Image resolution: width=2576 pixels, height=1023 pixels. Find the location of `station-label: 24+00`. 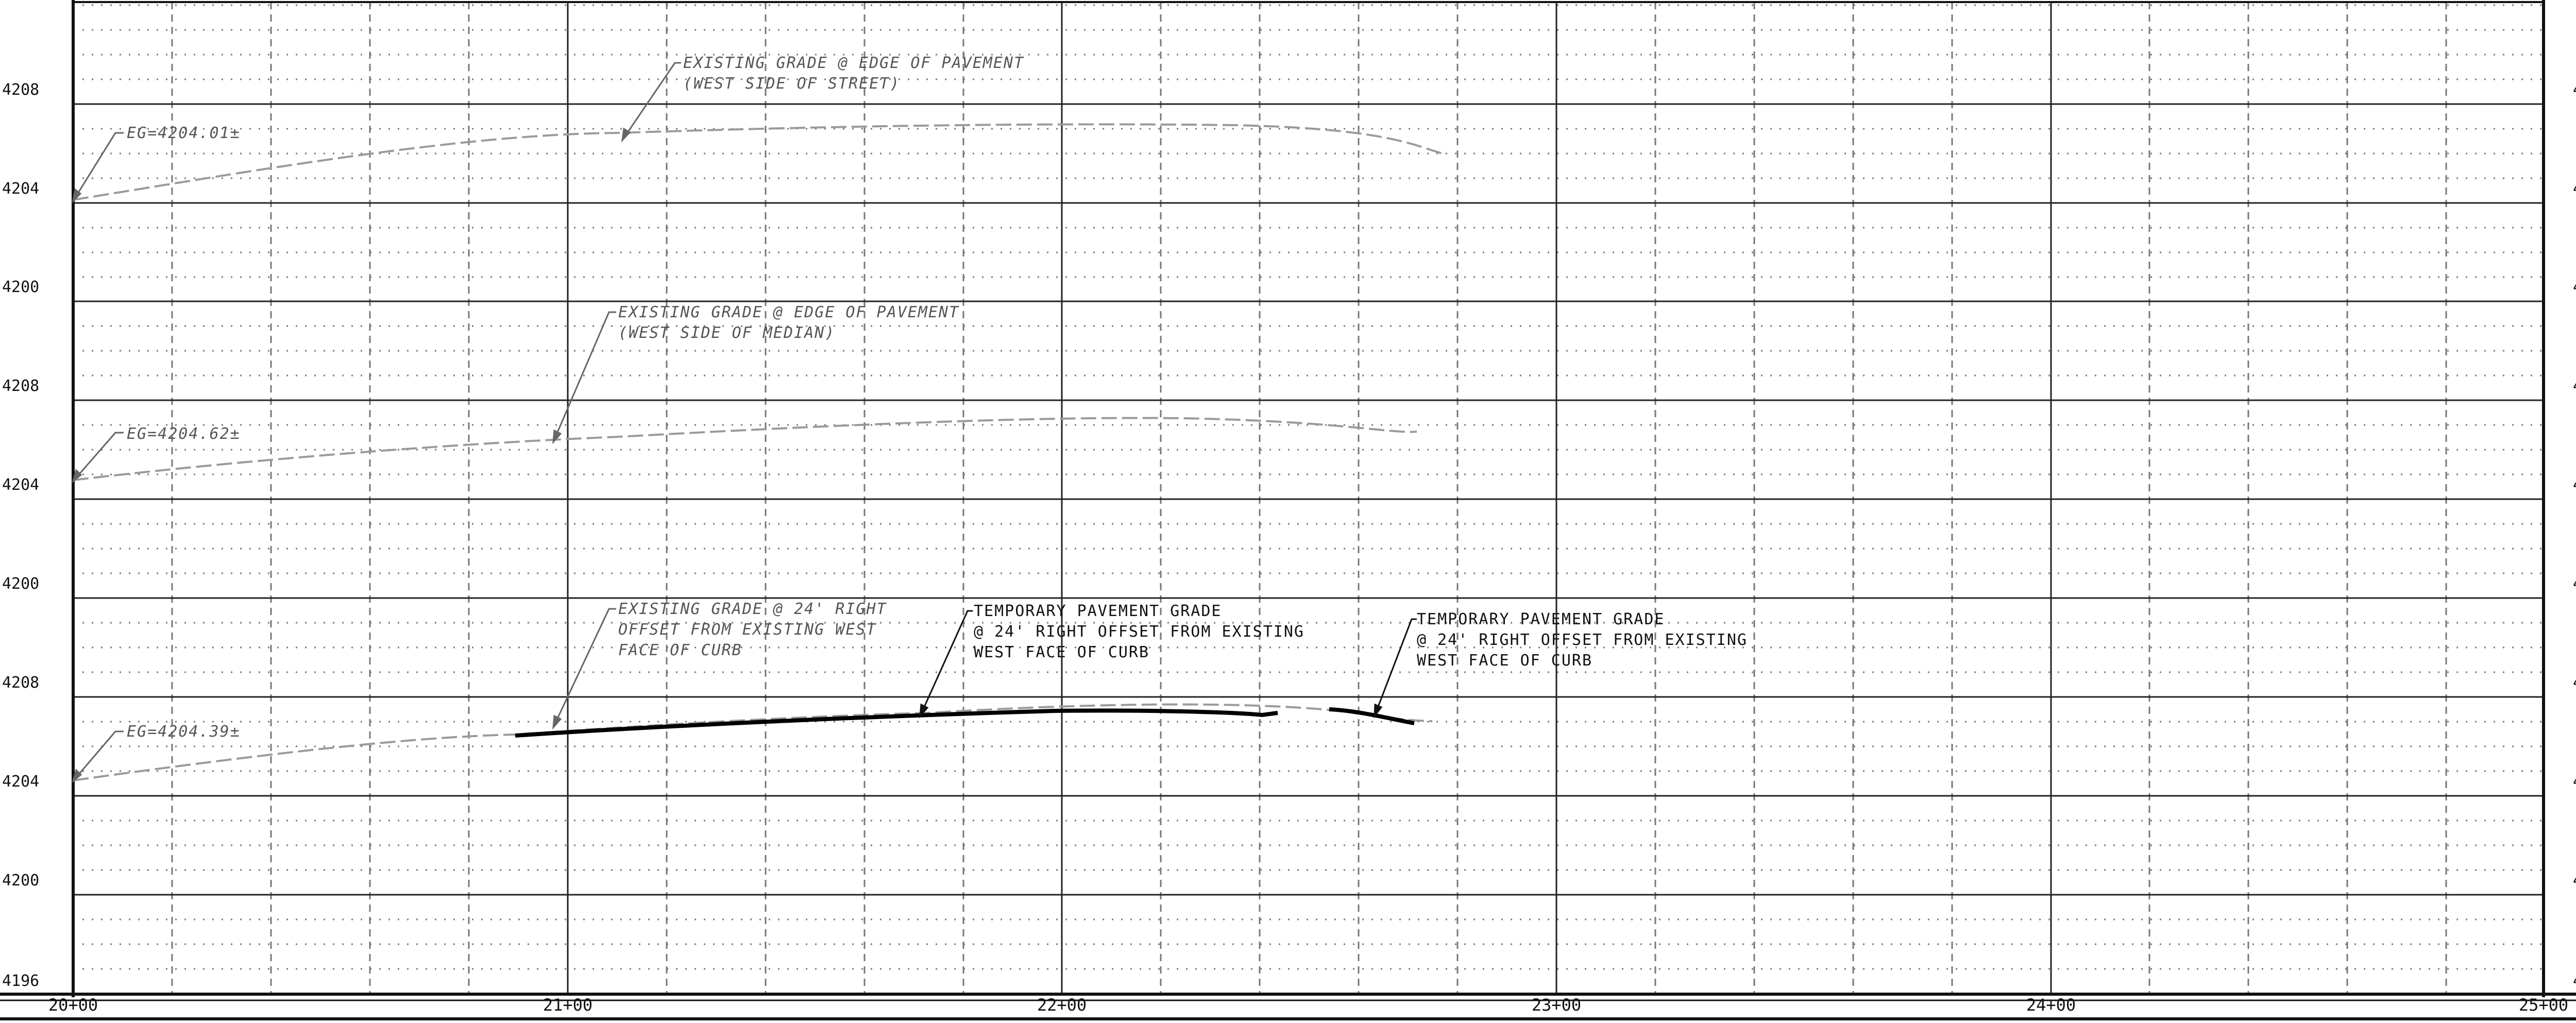

station-label: 24+00 is located at coordinates (2051, 1005).